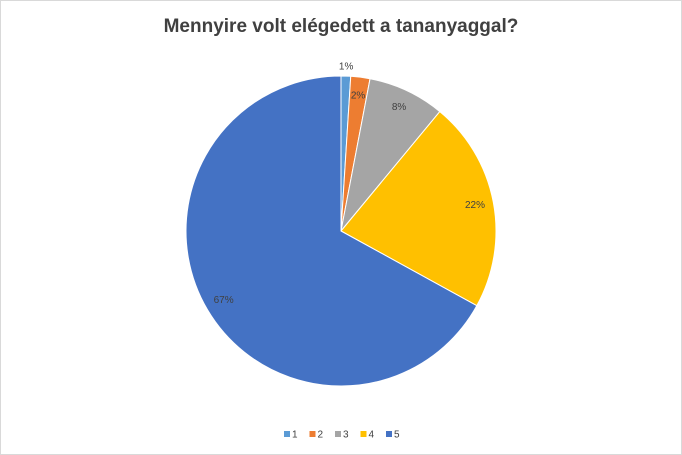  What do you see at coordinates (346, 67) in the screenshot?
I see `data-label: 1%` at bounding box center [346, 67].